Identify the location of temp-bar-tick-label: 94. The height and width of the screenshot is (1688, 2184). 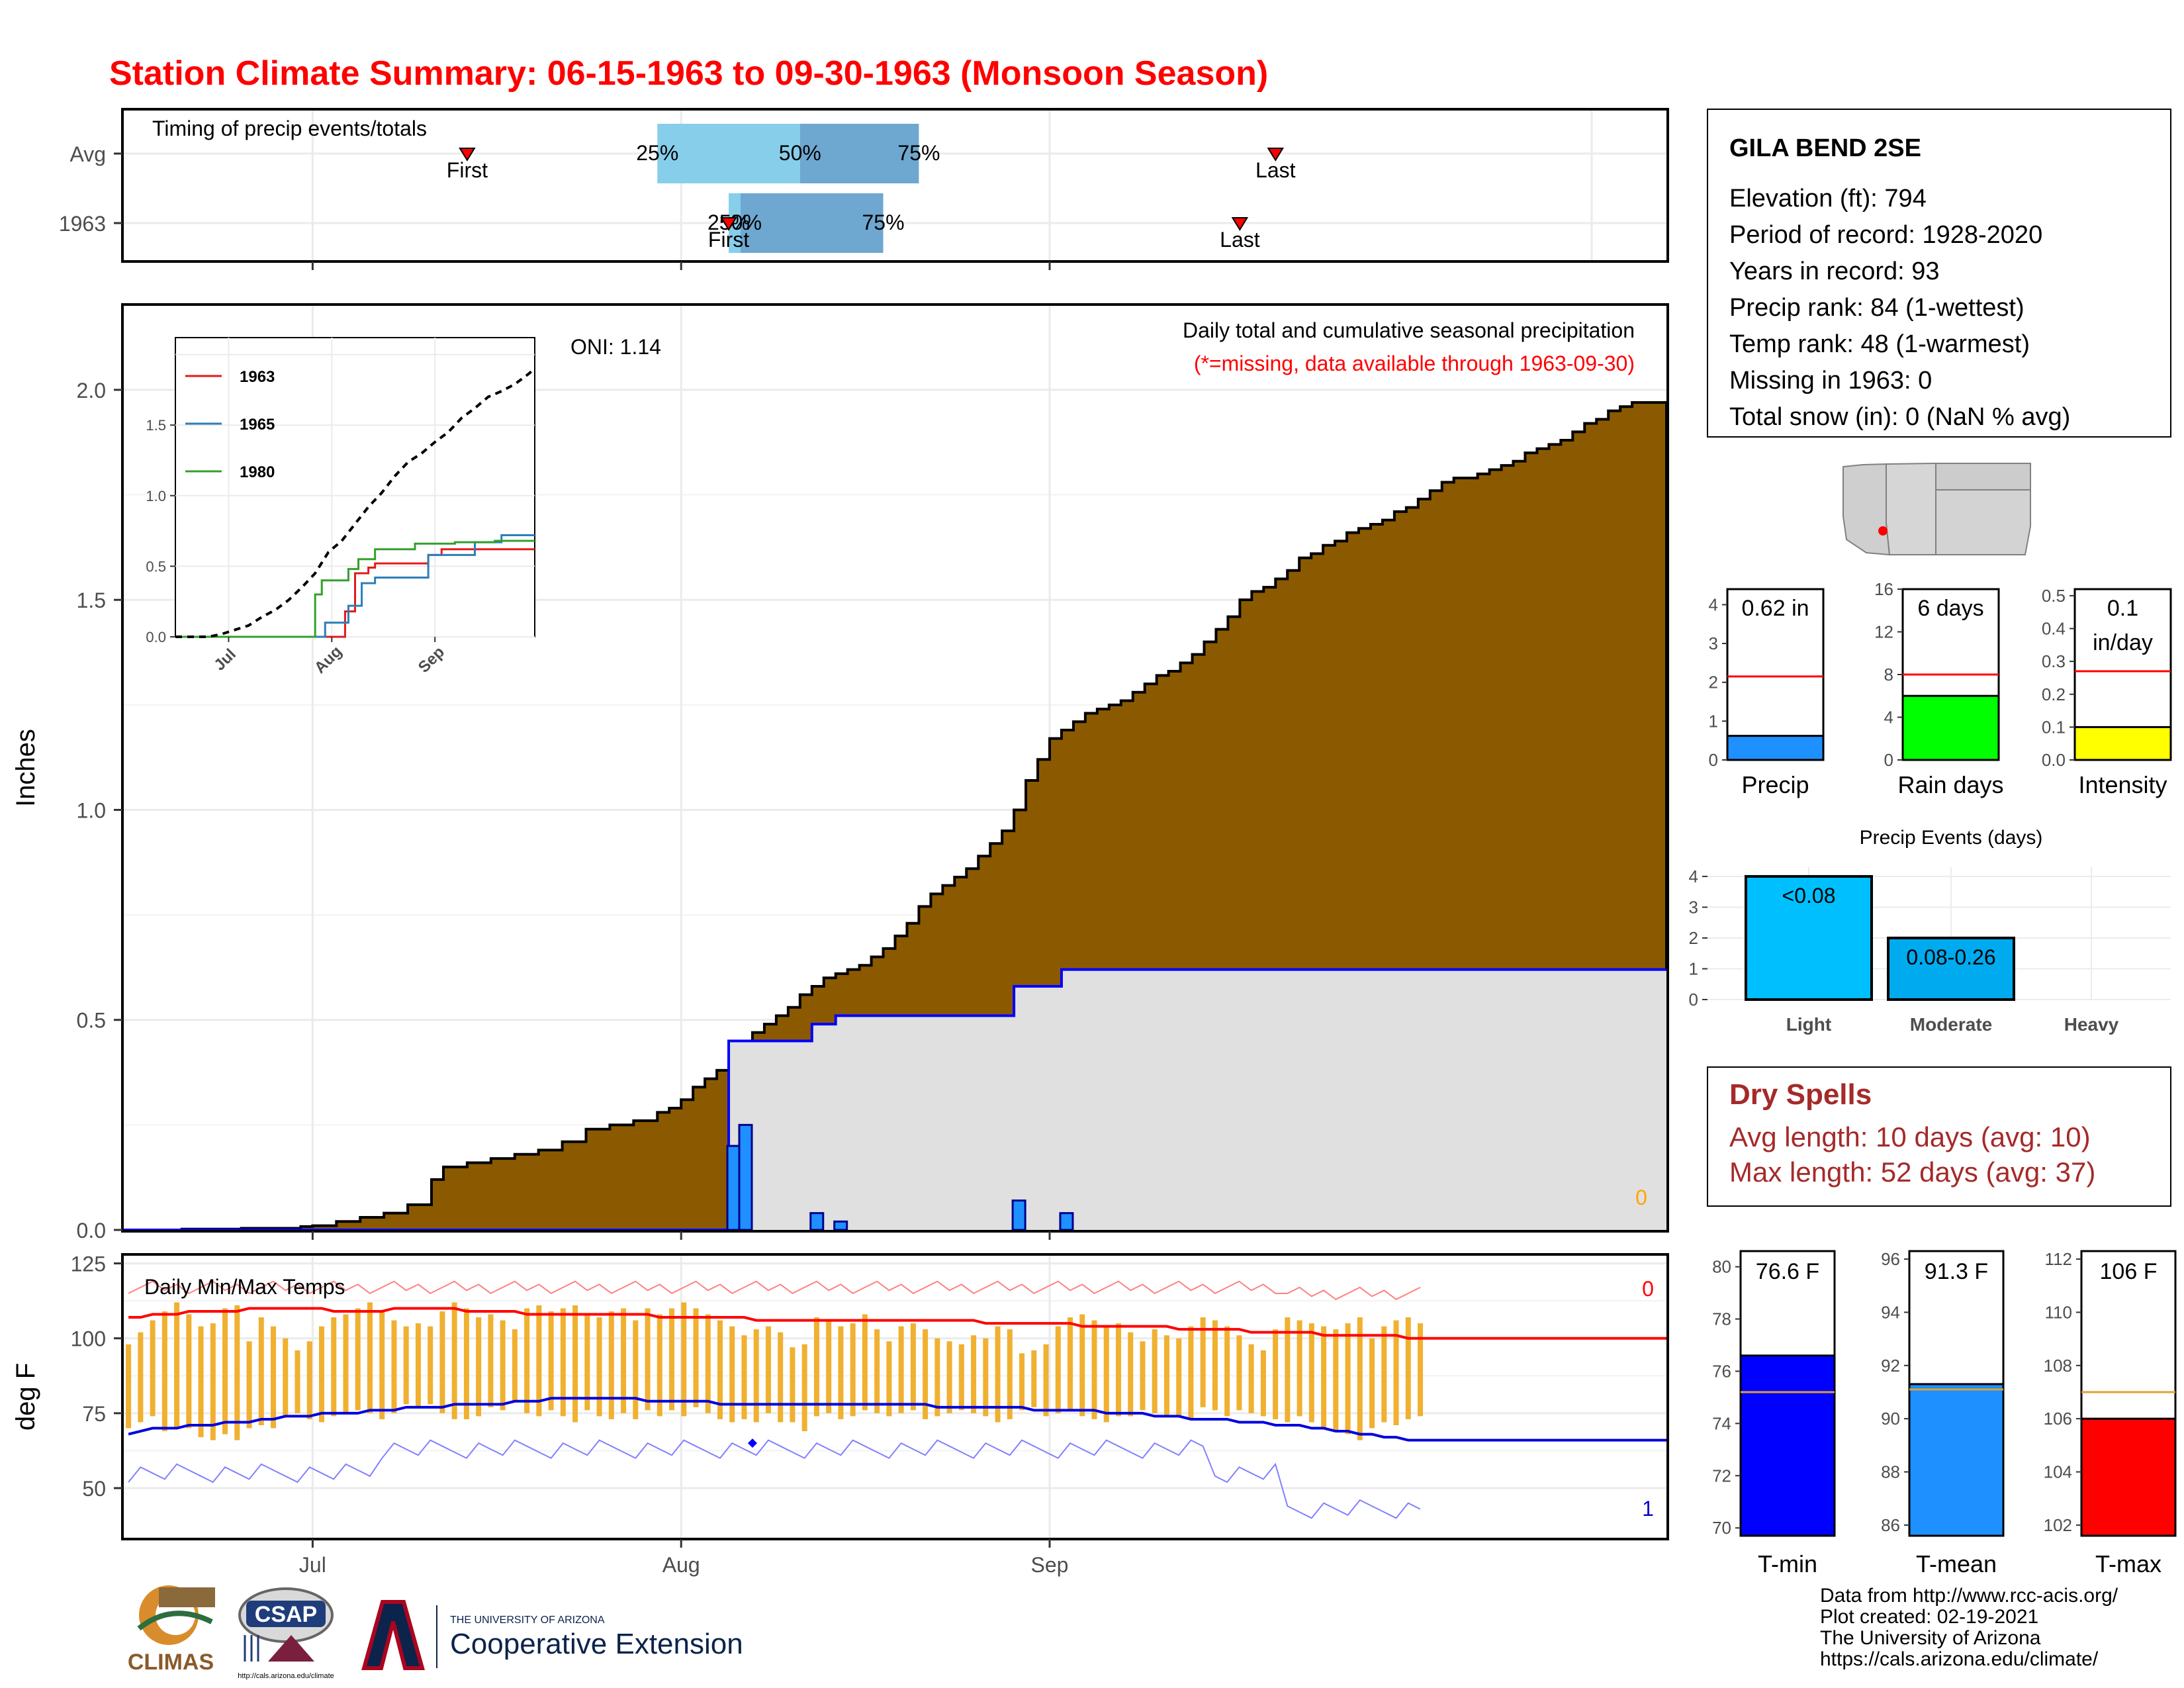
(1891, 1312).